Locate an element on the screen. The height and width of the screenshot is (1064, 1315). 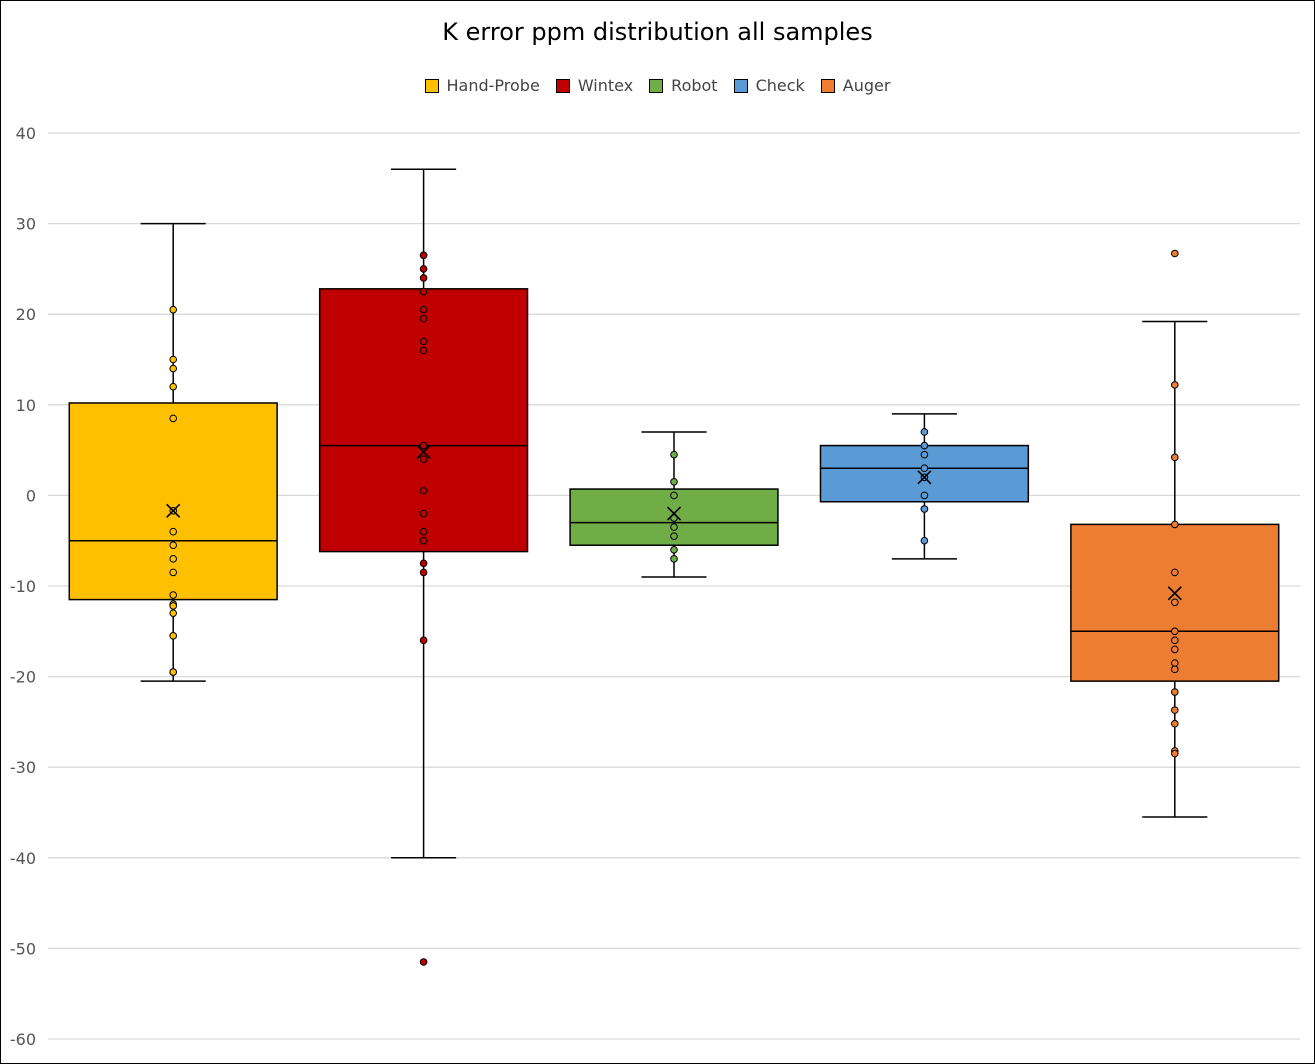
legend-label: Auger is located at coordinates (866, 85).